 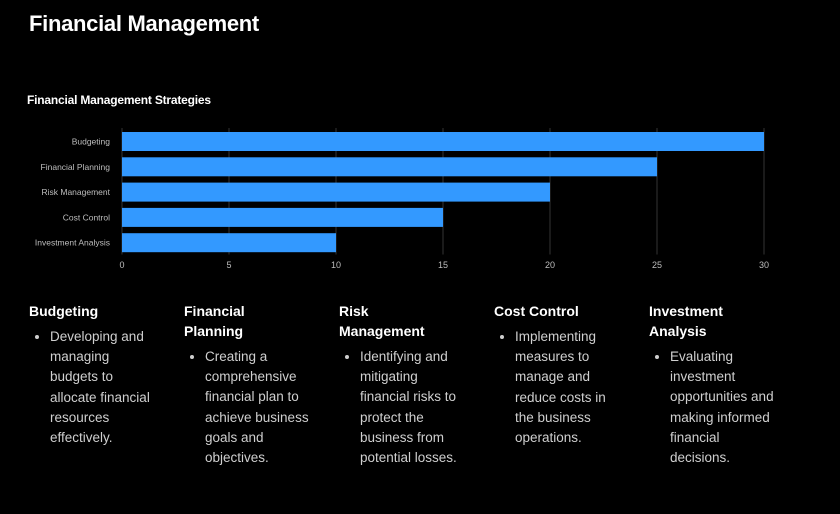 What do you see at coordinates (536, 311) in the screenshot?
I see `card-title: Cost Control` at bounding box center [536, 311].